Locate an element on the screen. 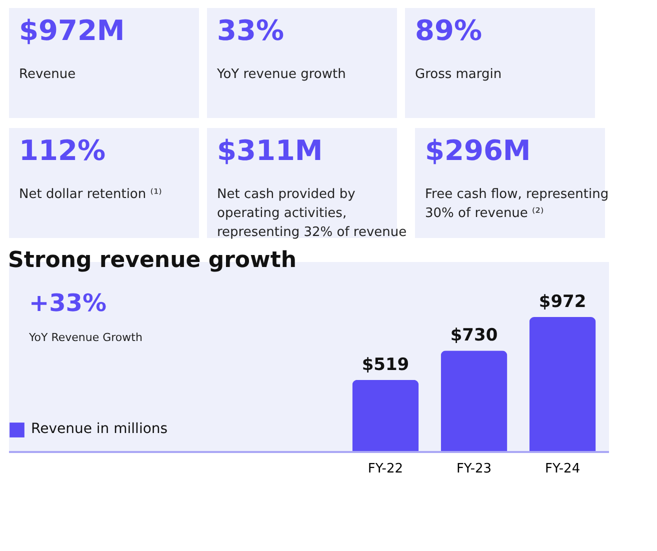 This screenshot has width=657, height=551. text: 89% is located at coordinates (448, 30).